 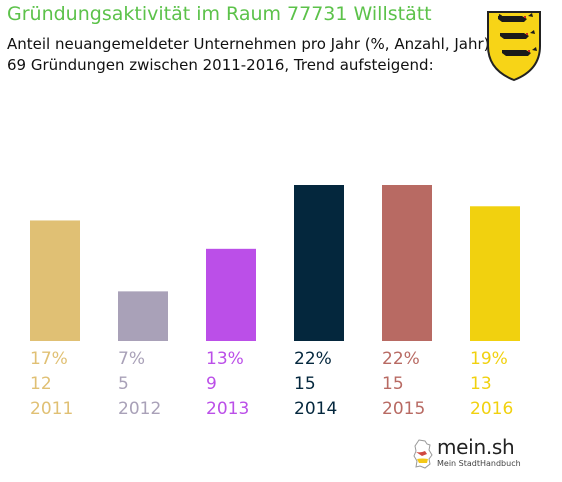 I want to click on percent-label-2014: 22%, so click(x=313, y=359).